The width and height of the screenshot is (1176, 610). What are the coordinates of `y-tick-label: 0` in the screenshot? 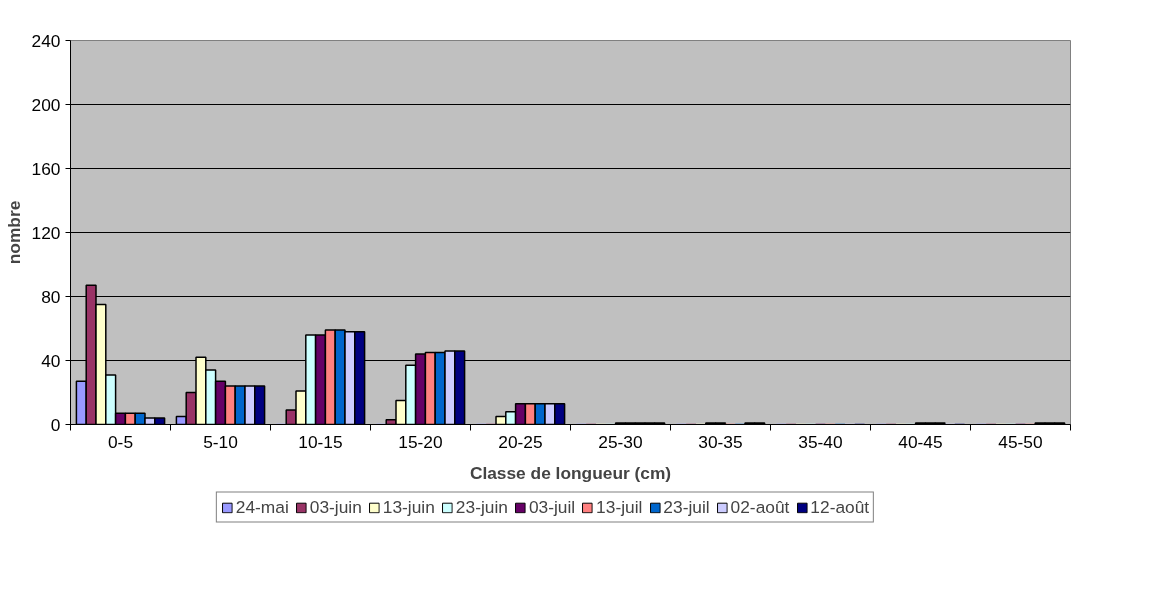 It's located at (55, 424).